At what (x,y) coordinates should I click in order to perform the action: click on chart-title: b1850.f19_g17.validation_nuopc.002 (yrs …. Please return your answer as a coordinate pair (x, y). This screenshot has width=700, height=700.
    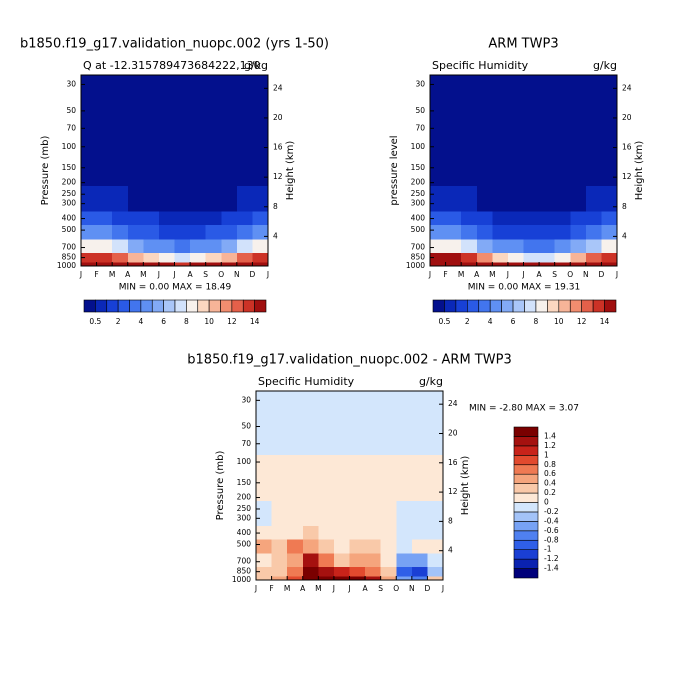
    Looking at the image, I should click on (174, 44).